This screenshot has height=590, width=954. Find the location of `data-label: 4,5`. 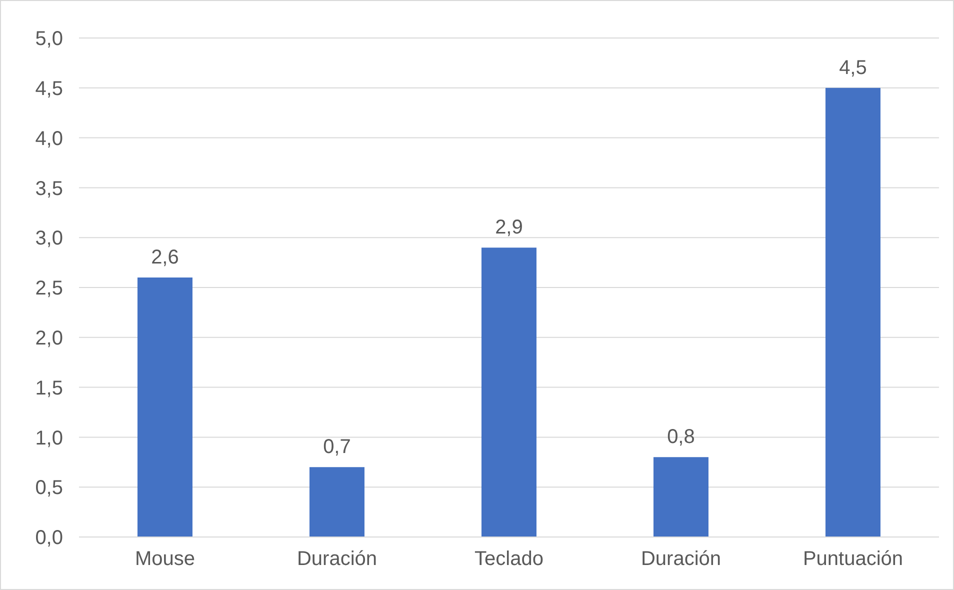

data-label: 4,5 is located at coordinates (853, 67).